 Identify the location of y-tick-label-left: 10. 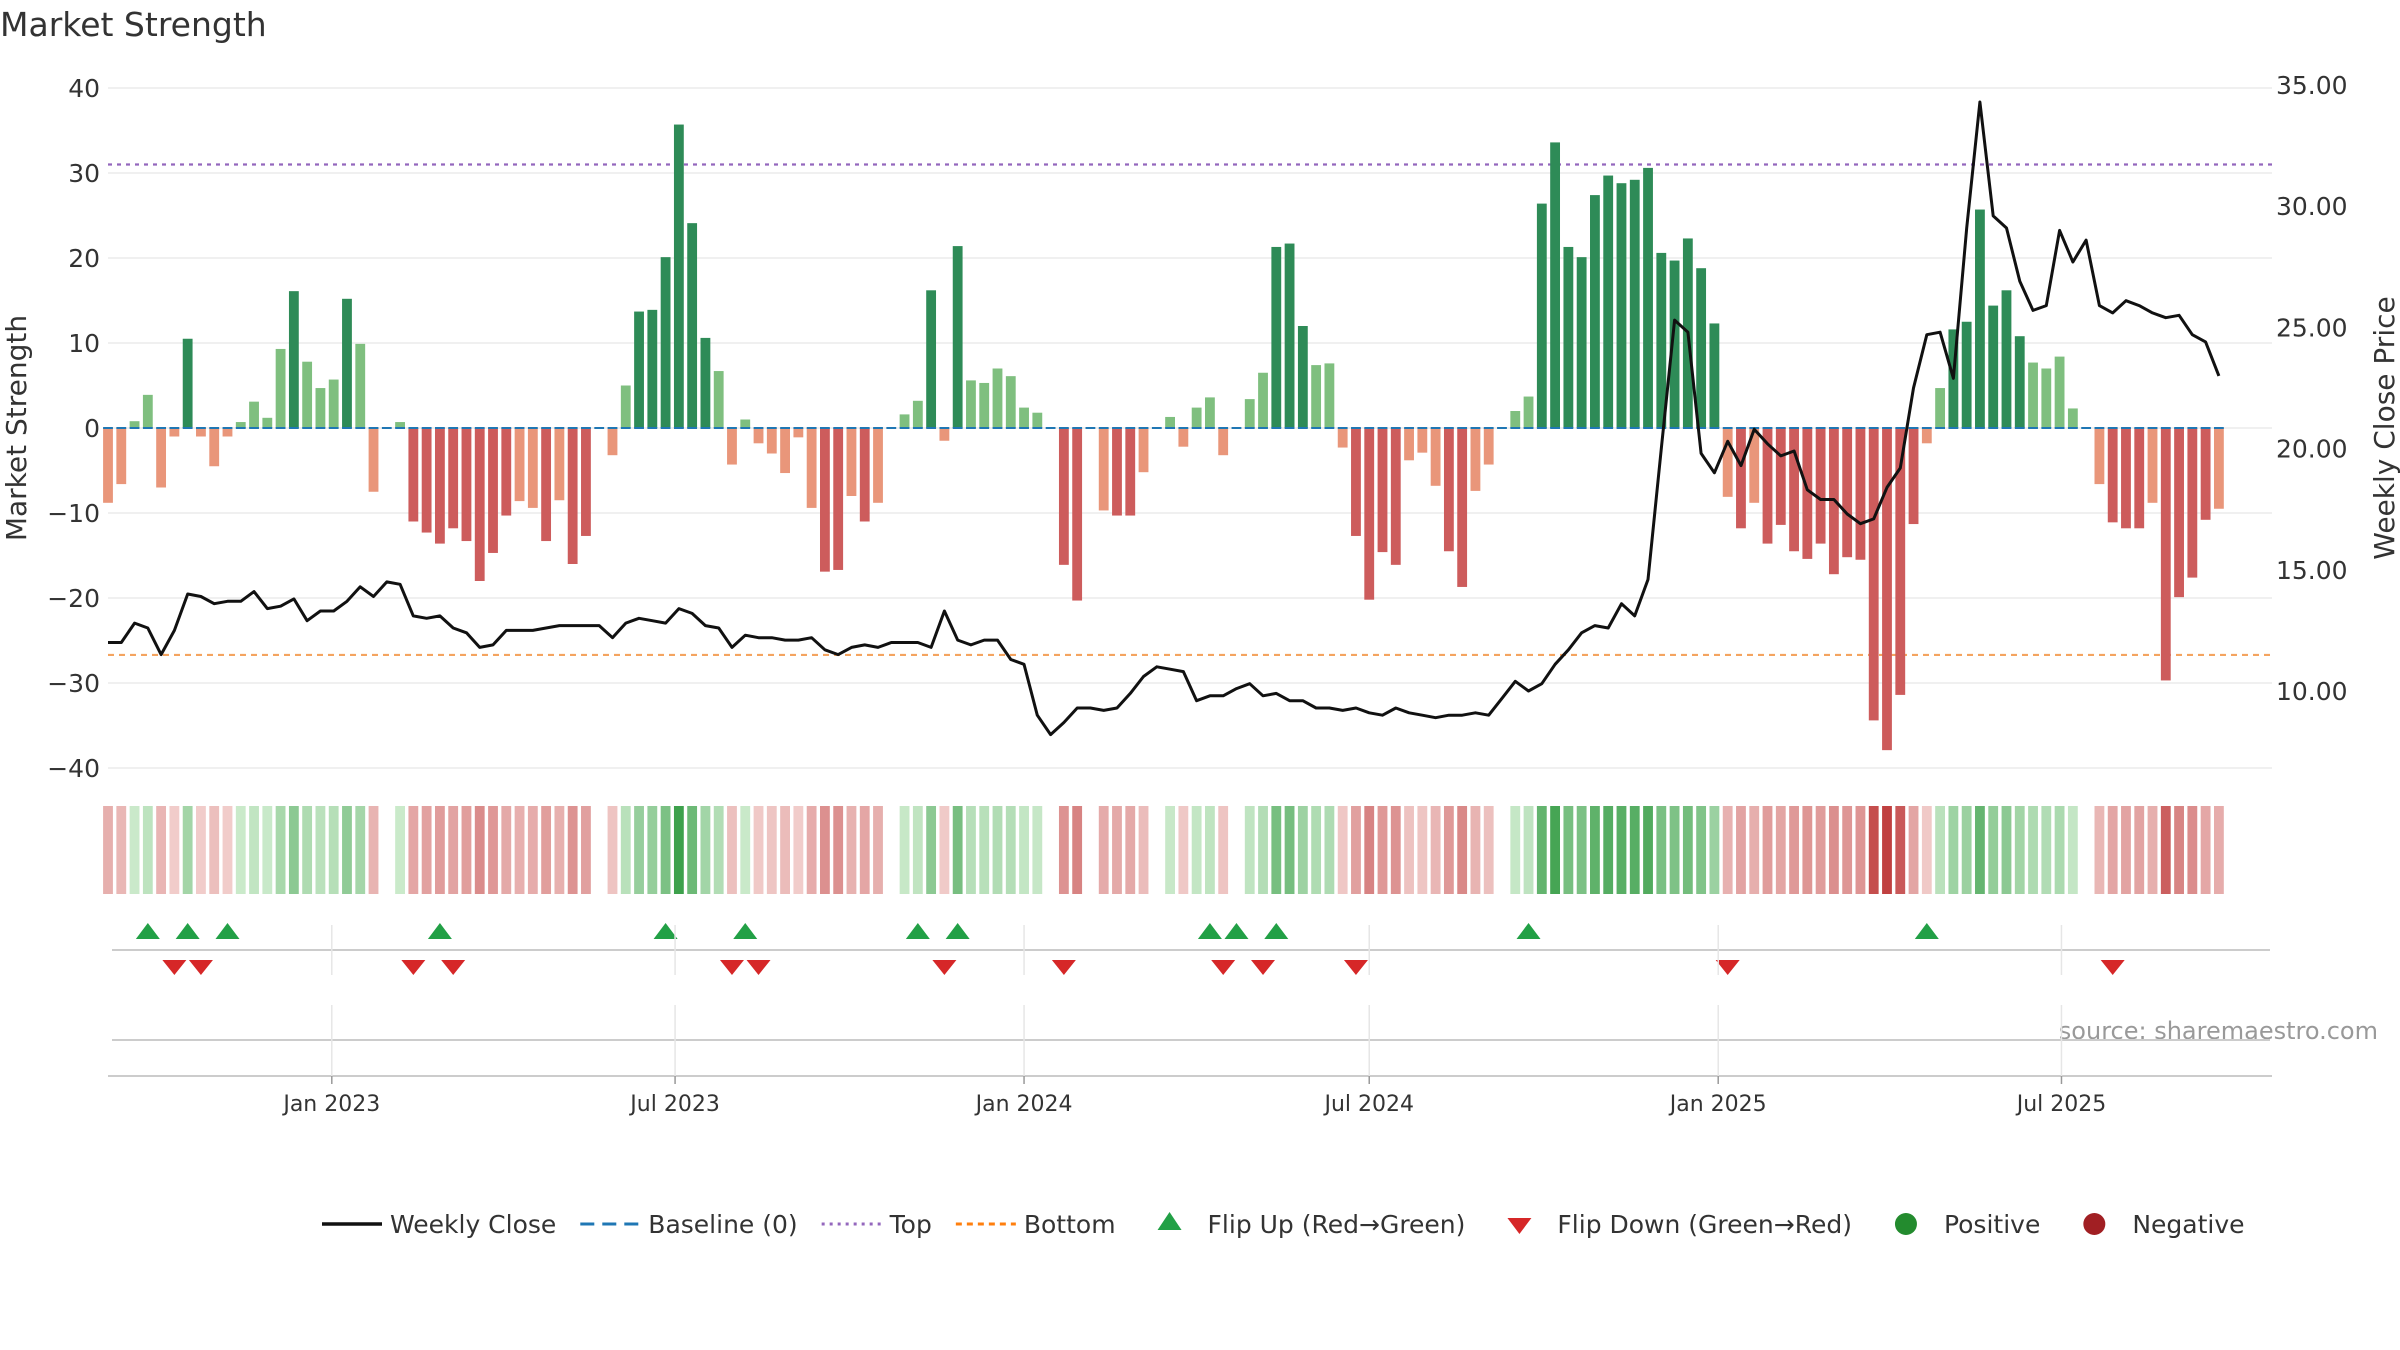
(84, 343).